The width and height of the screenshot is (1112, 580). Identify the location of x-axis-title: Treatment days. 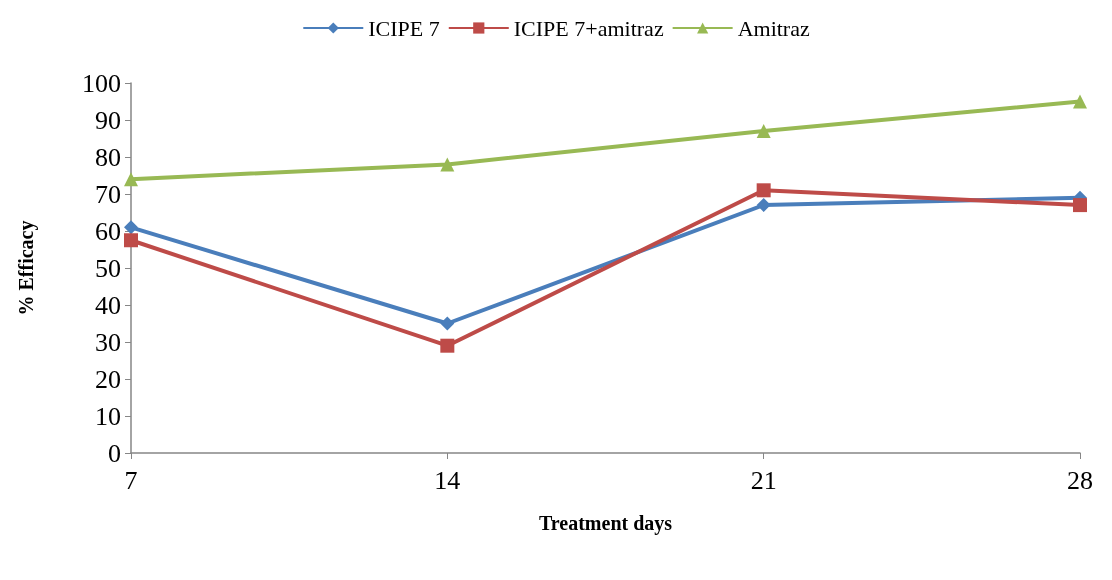
(605, 523).